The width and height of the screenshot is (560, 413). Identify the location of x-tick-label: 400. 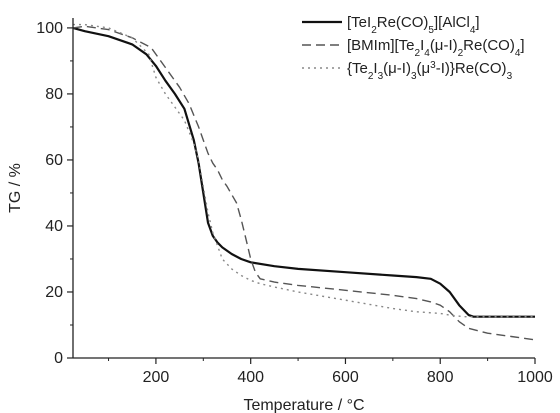
(250, 377).